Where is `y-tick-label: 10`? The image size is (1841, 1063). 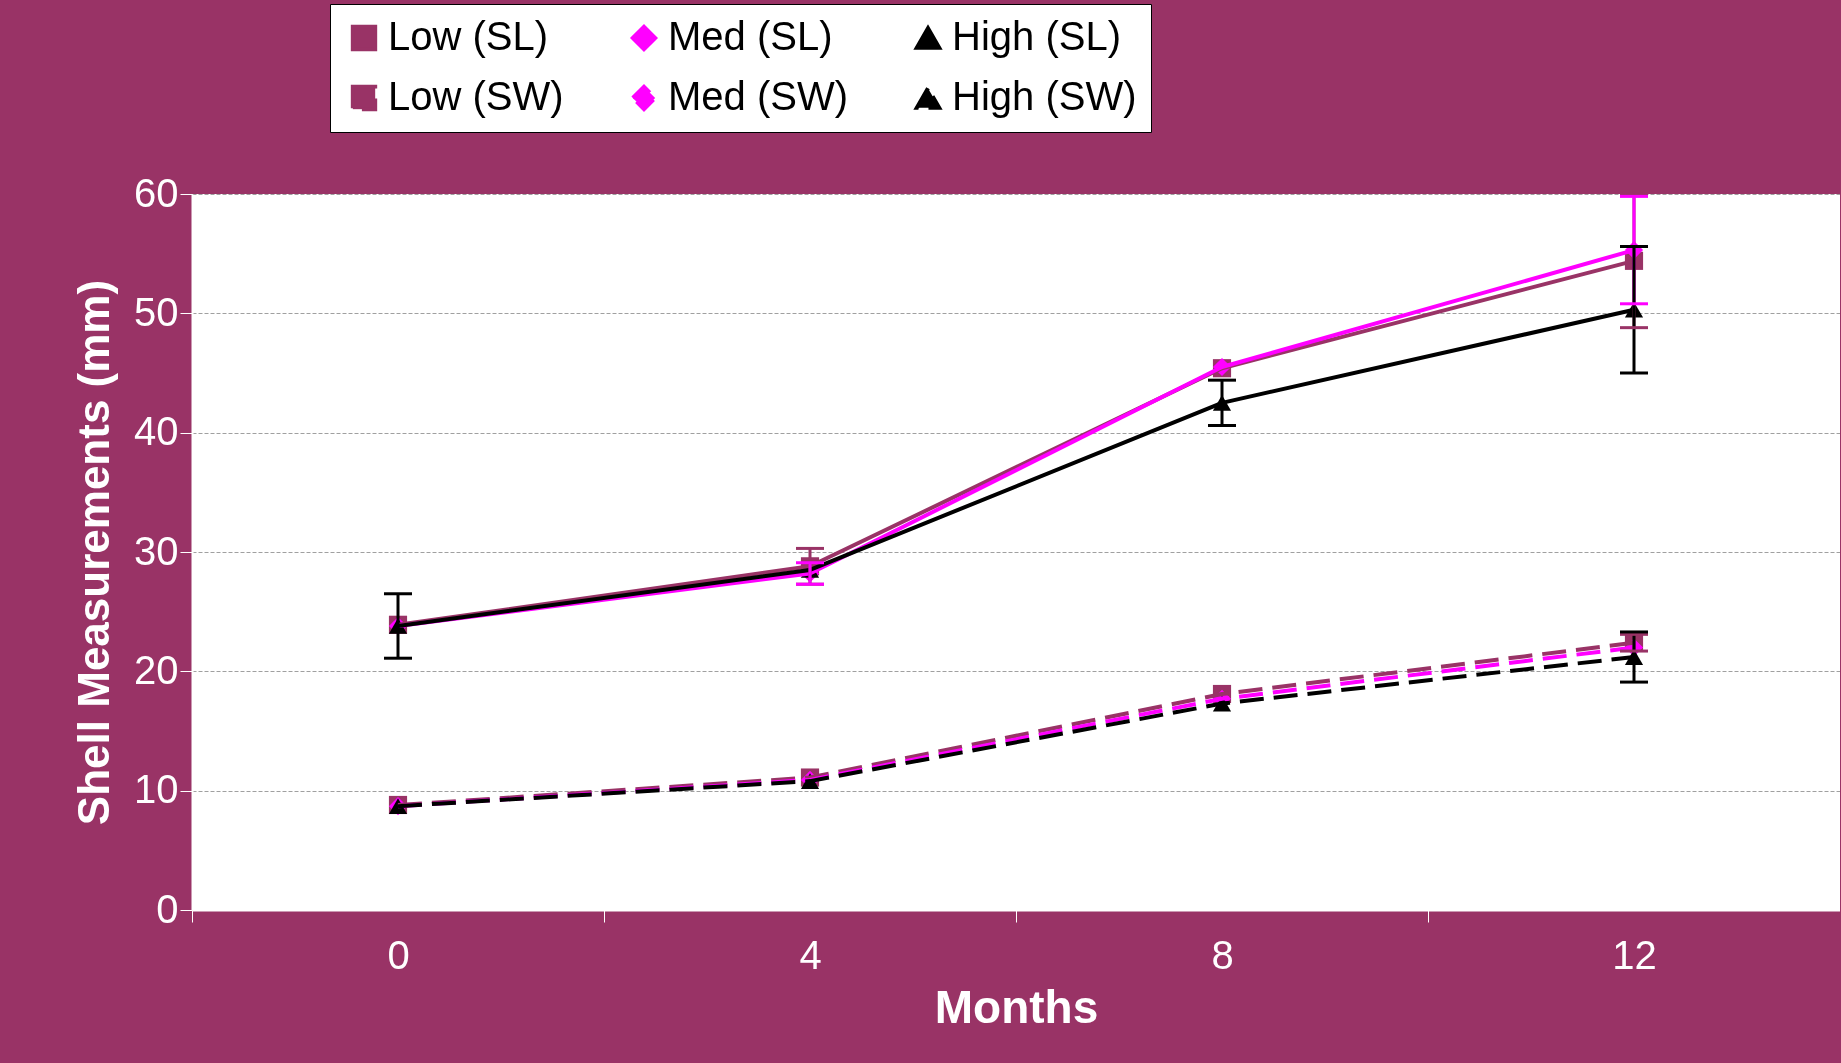
y-tick-label: 10 is located at coordinates (156, 789).